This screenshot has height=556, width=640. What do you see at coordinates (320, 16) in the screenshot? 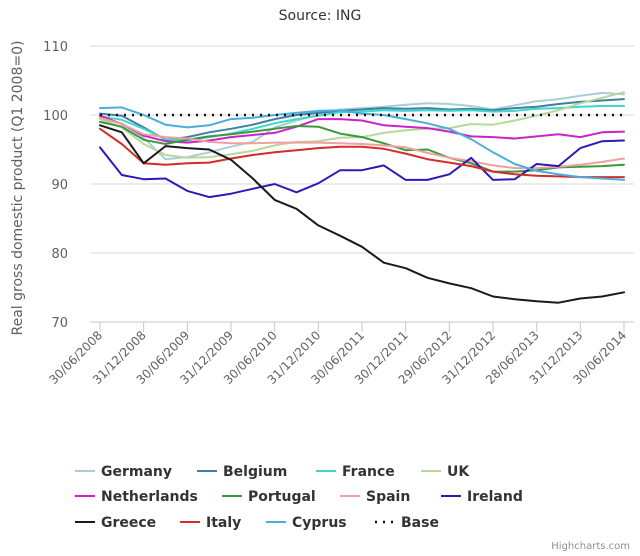
I see `chart-title: Source: ING` at bounding box center [320, 16].